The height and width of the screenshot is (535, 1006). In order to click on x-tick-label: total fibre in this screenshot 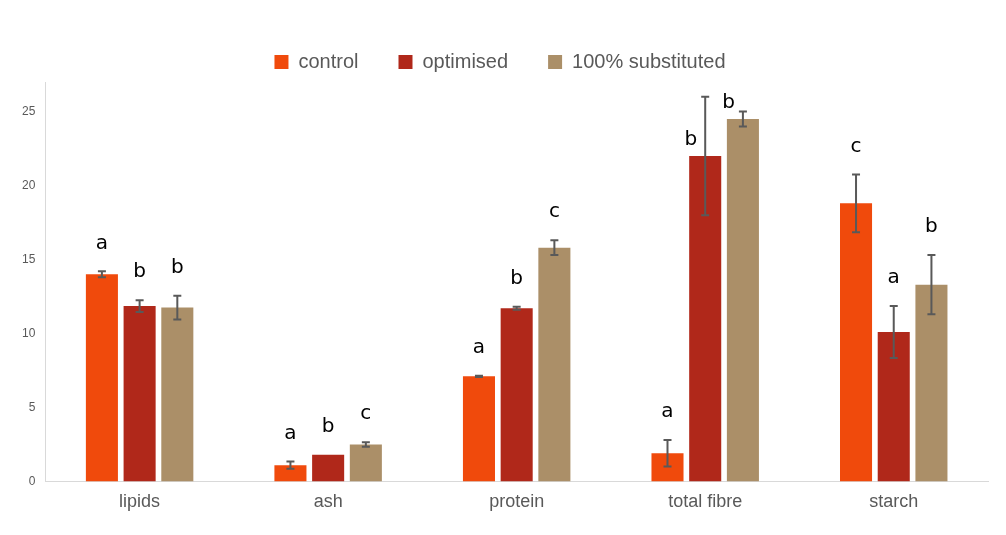, I will do `click(705, 501)`.